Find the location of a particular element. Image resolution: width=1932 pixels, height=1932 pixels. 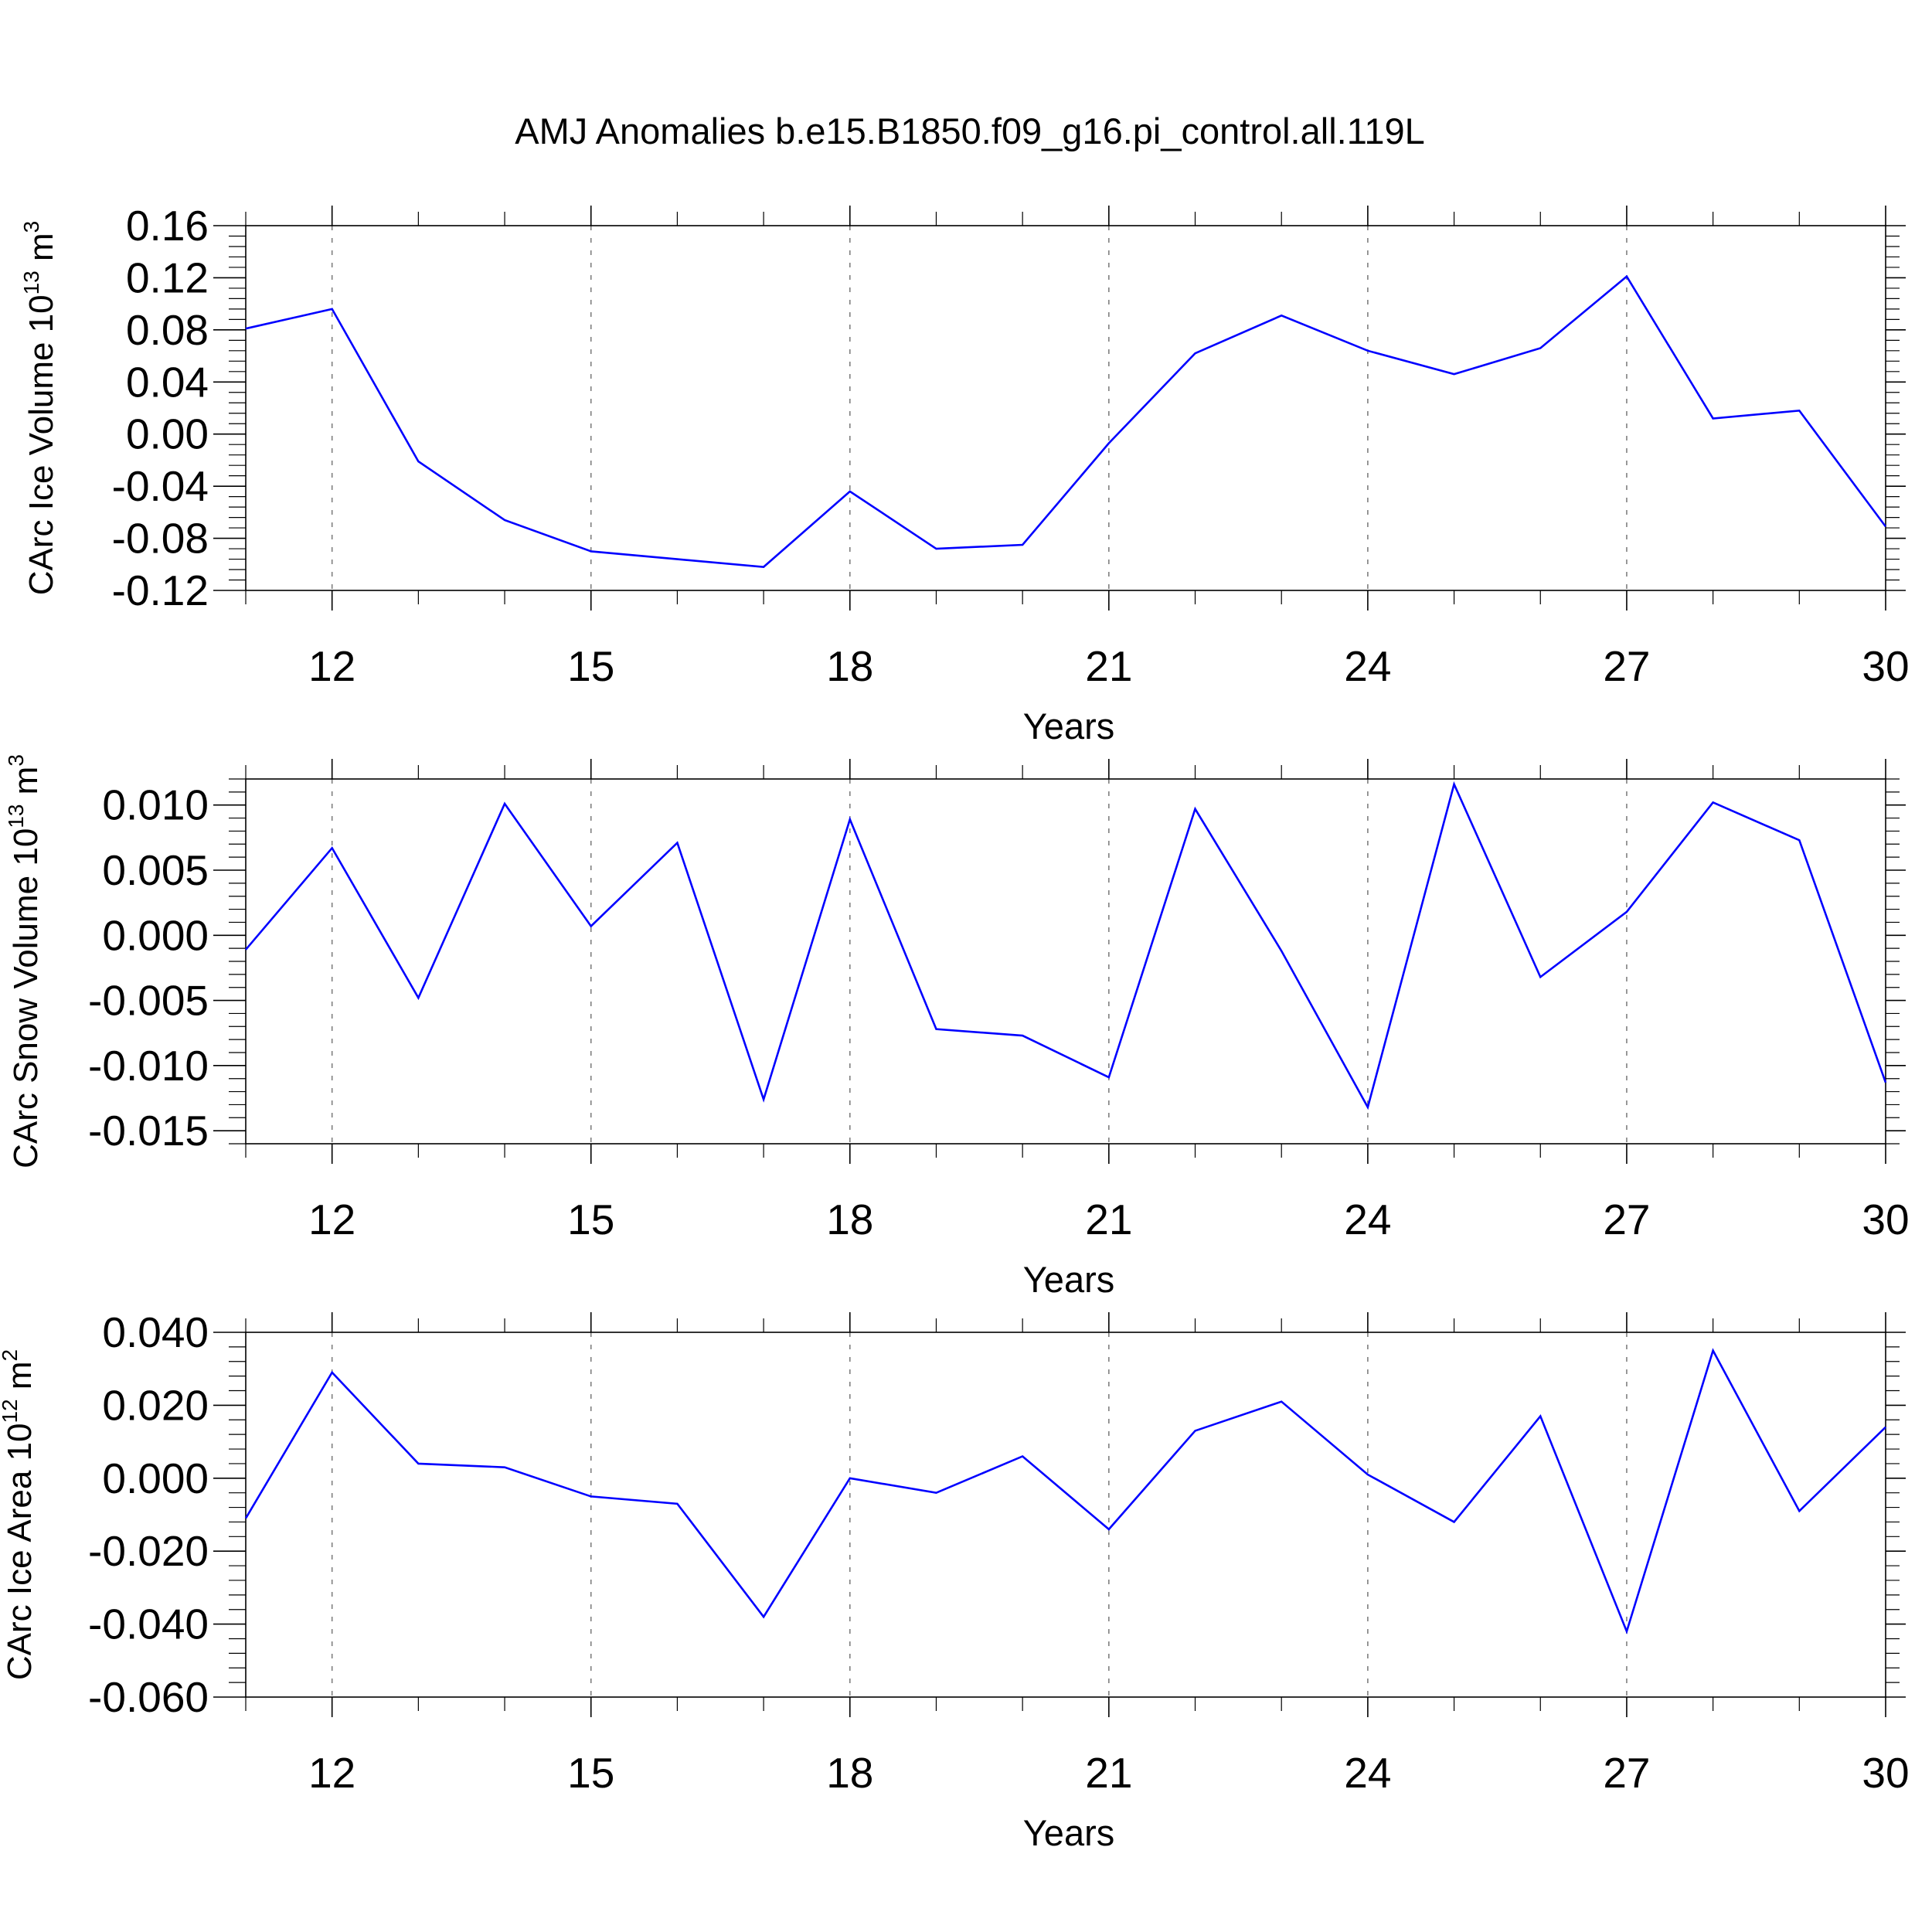

y-tick-label: -0.12 is located at coordinates (160, 590).